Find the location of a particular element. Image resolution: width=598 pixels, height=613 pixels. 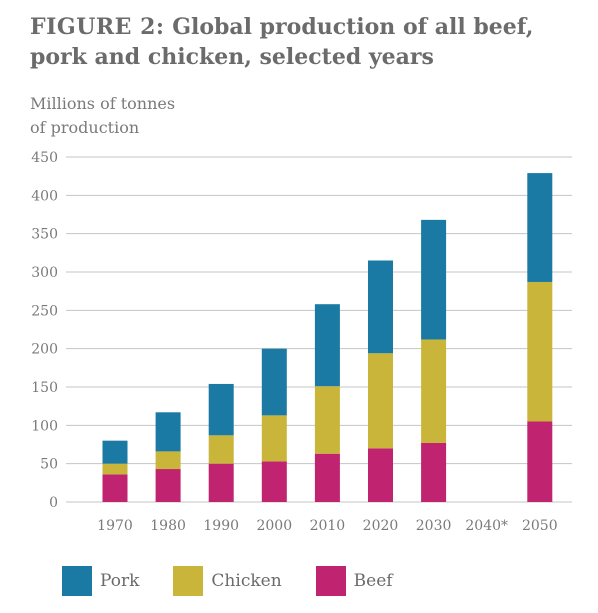

x-tick-label: 2010 is located at coordinates (328, 526).